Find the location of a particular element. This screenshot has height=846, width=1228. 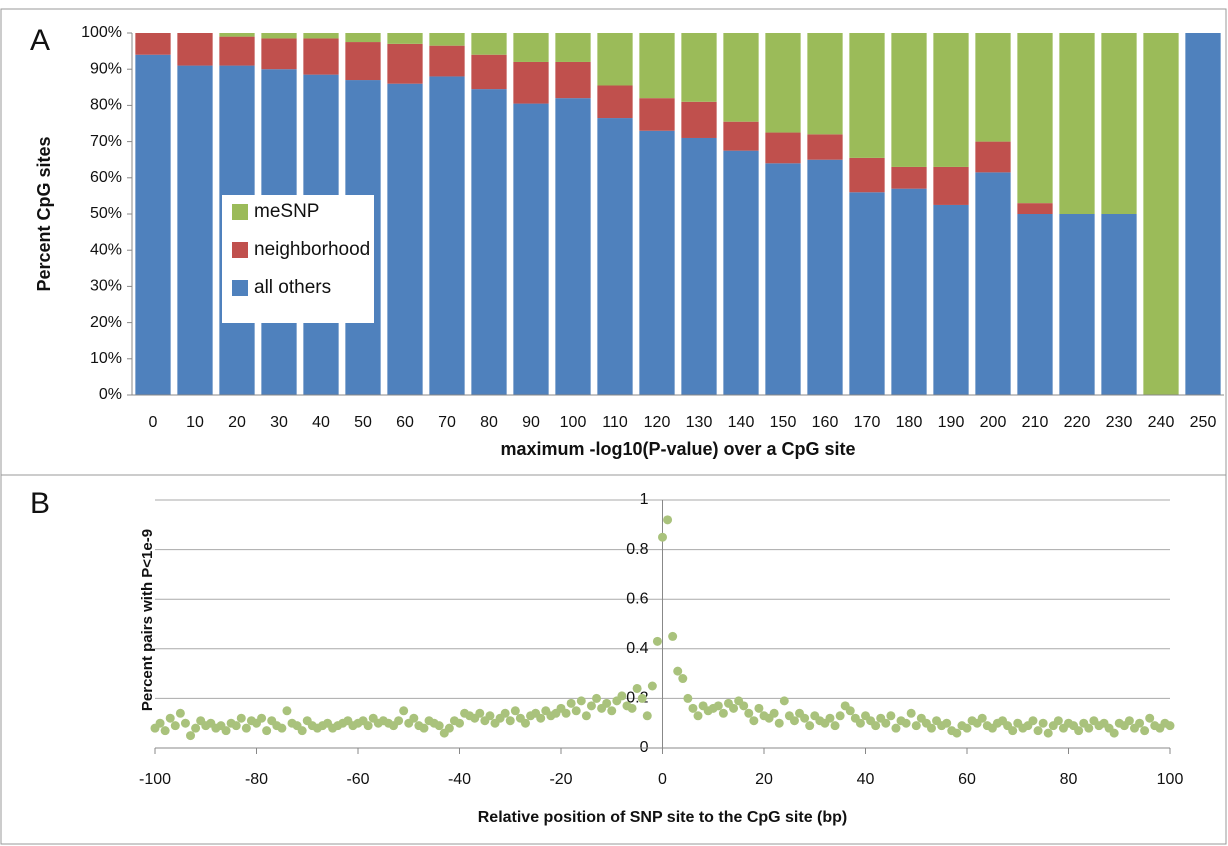

x-tick-label: 190 is located at coordinates (951, 422).